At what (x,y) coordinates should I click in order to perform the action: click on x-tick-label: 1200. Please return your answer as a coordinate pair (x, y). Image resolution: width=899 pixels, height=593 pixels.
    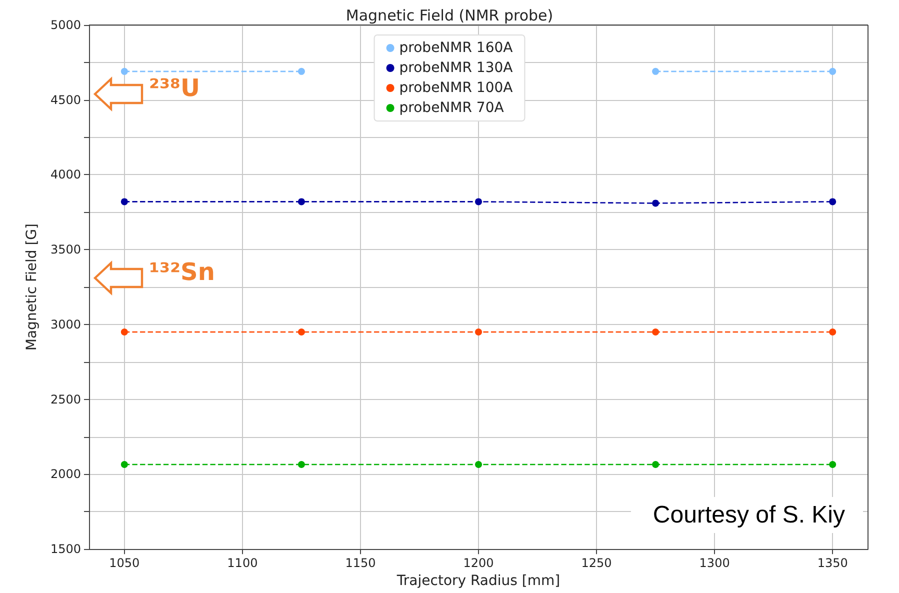
    Looking at the image, I should click on (478, 563).